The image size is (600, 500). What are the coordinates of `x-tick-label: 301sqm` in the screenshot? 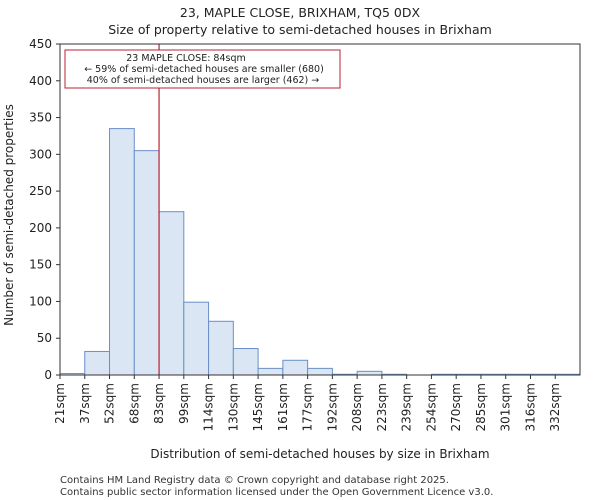 It's located at (506, 407).